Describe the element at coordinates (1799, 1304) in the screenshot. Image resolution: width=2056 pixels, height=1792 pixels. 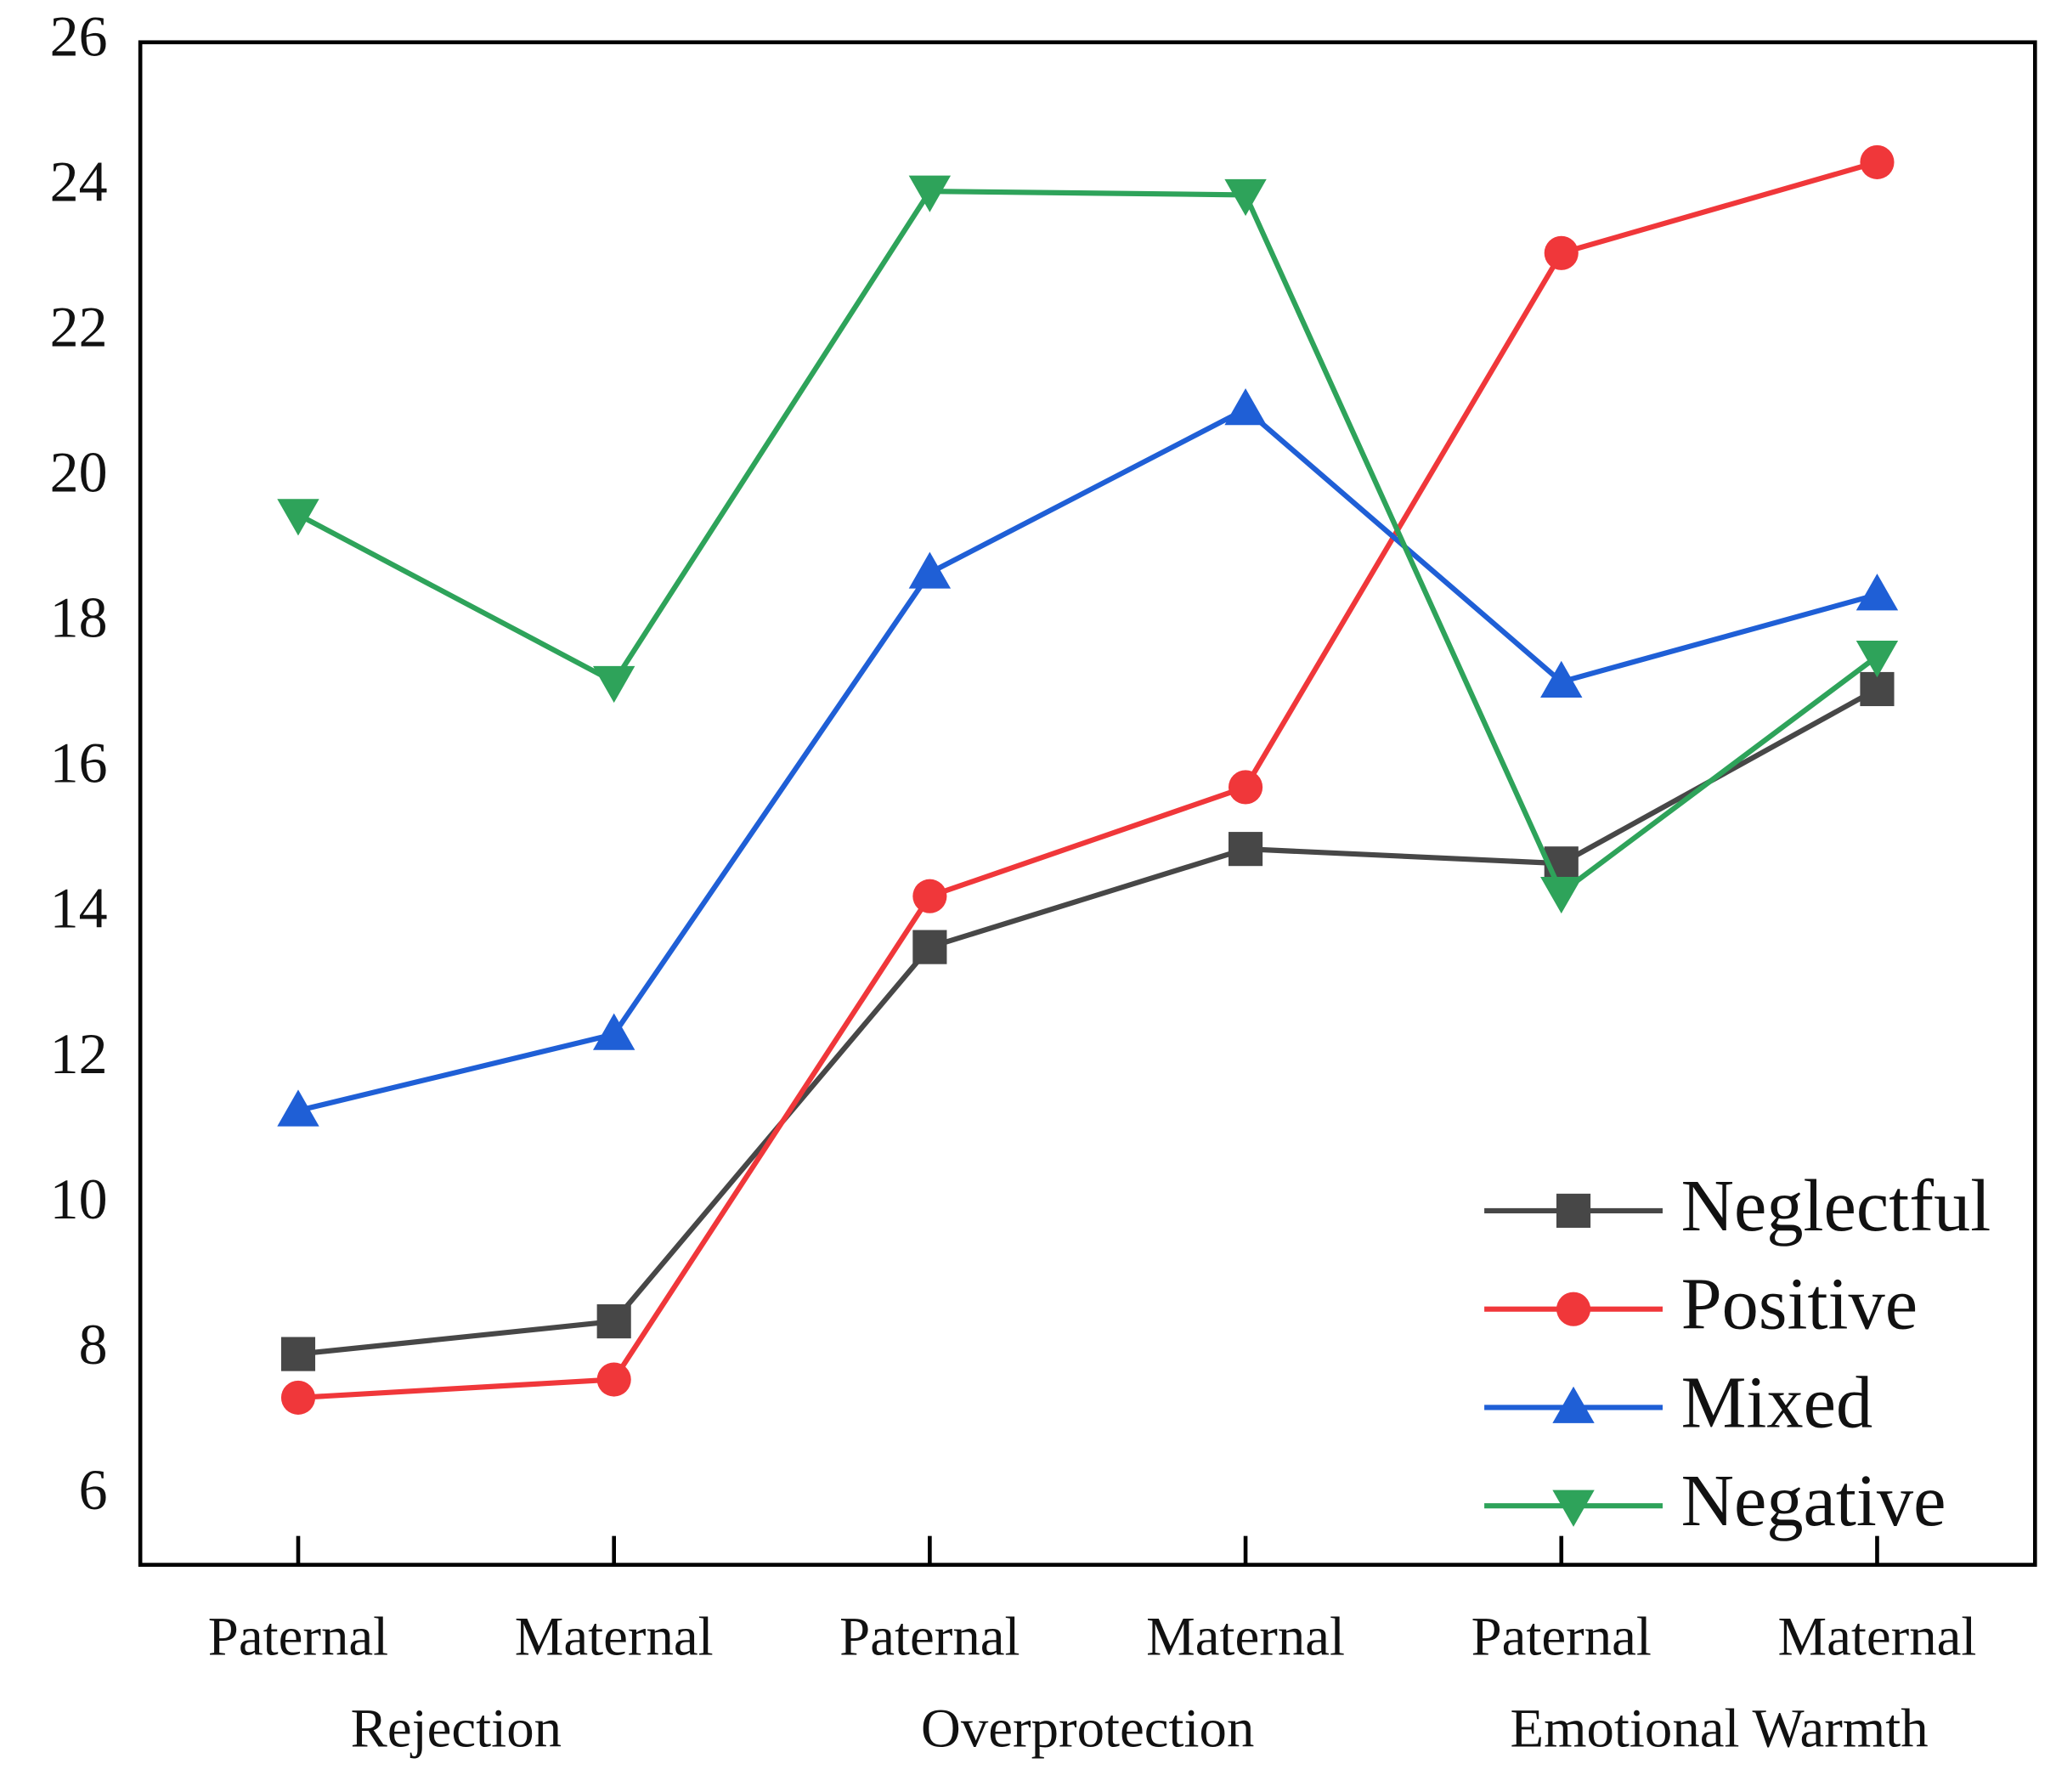
I see `legend-label: Positive` at that location.